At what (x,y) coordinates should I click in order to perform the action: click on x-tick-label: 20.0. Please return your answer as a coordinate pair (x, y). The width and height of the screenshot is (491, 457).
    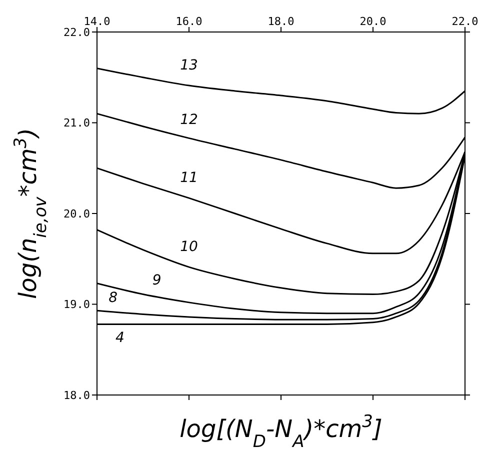
    Looking at the image, I should click on (373, 21).